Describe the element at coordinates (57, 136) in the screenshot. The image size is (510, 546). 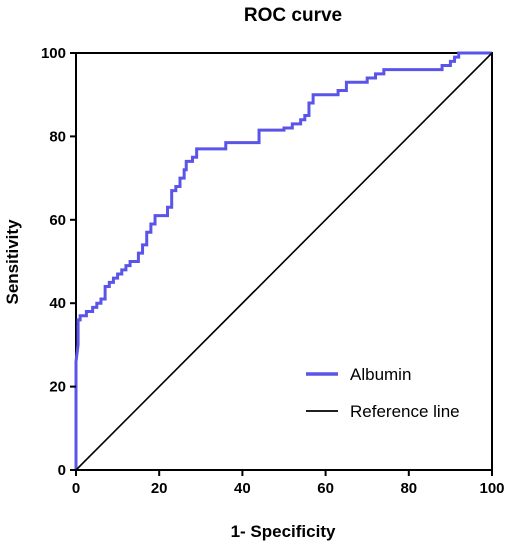
I see `y-tick-label: 80` at that location.